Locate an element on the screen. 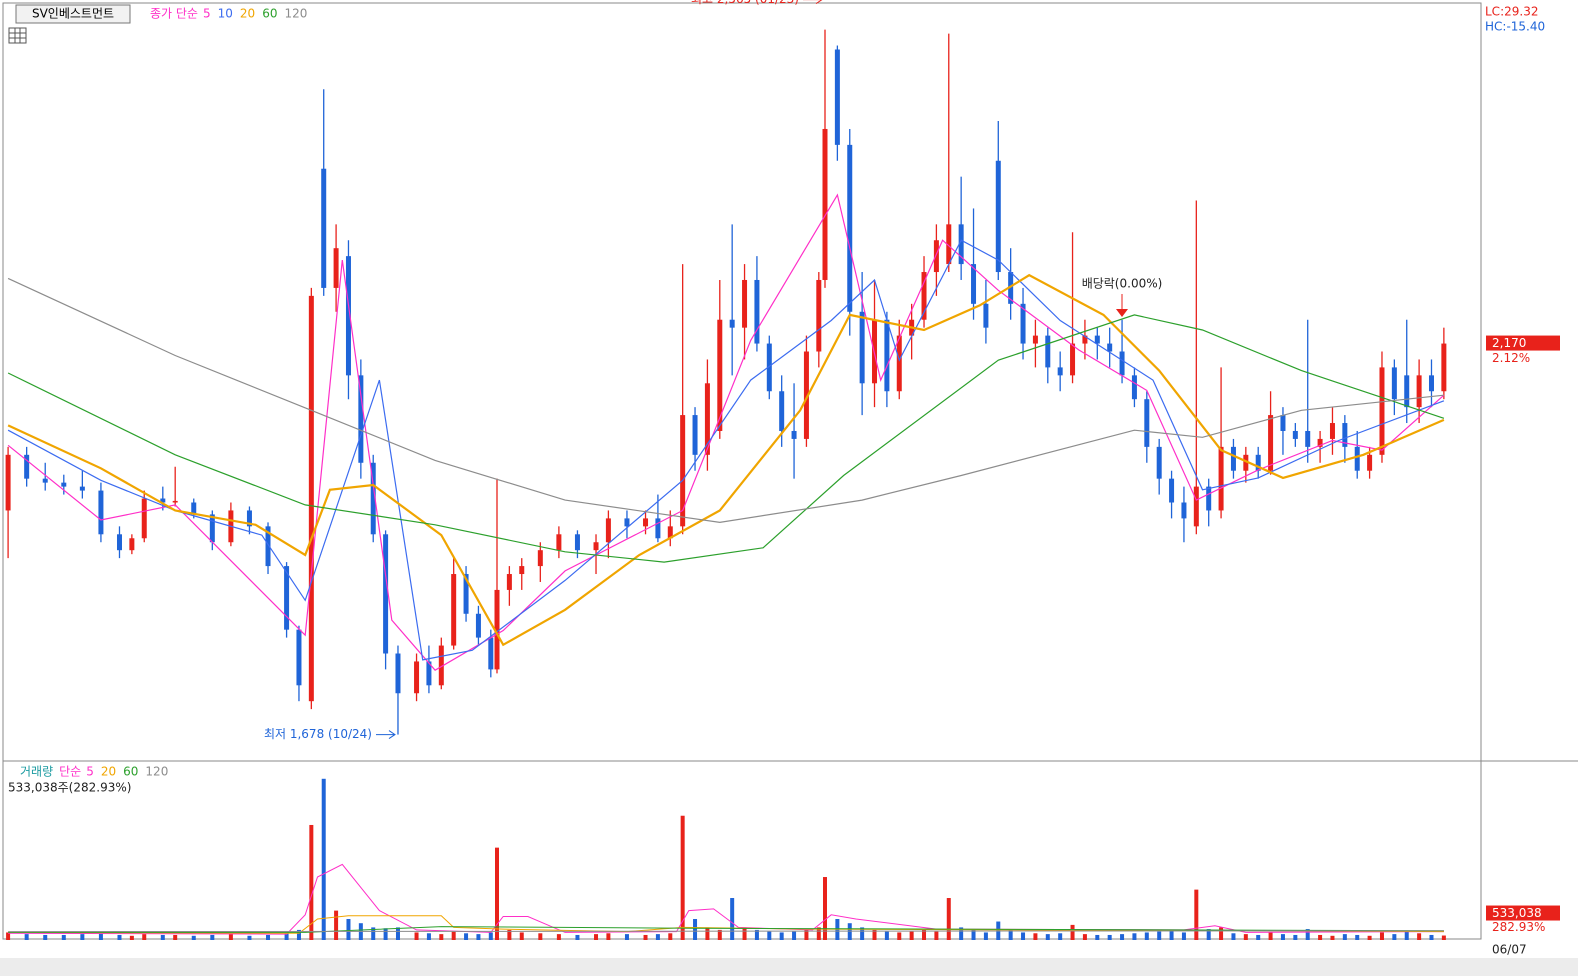 The width and height of the screenshot is (1578, 976). volume-title: 거래량 is located at coordinates (36, 772).